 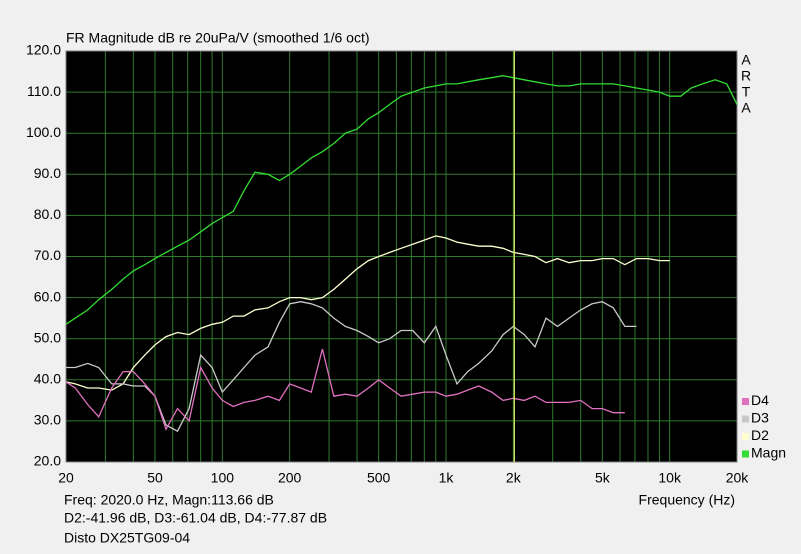 I want to click on x-tick-label: 500, so click(x=379, y=478).